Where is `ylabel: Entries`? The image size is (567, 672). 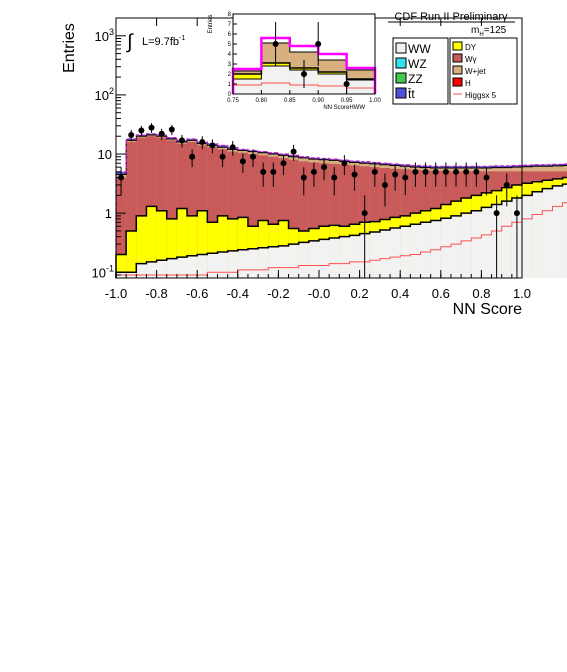 ylabel: Entries is located at coordinates (69, 48).